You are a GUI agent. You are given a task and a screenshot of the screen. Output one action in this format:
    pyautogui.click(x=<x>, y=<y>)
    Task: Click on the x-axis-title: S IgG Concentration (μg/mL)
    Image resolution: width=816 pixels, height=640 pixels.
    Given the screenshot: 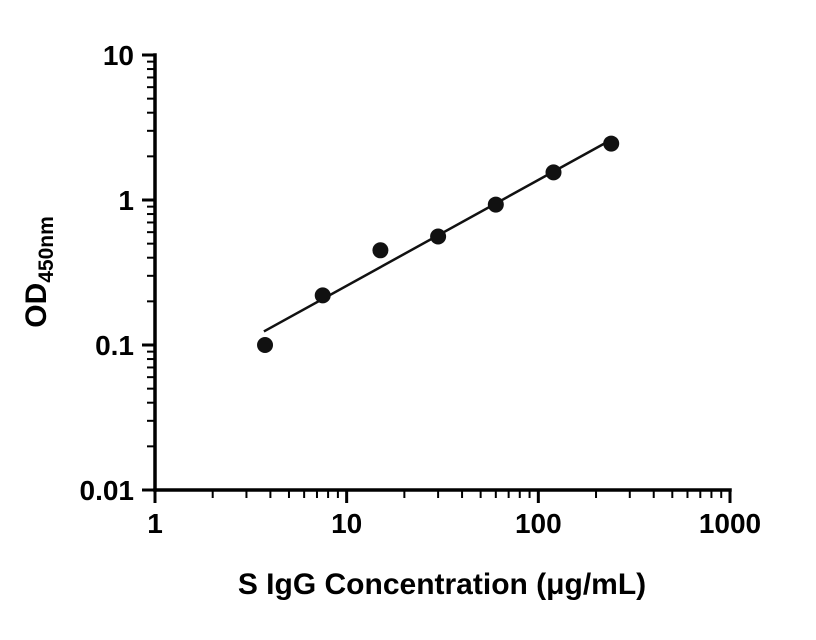 What is the action you would take?
    pyautogui.click(x=442, y=584)
    